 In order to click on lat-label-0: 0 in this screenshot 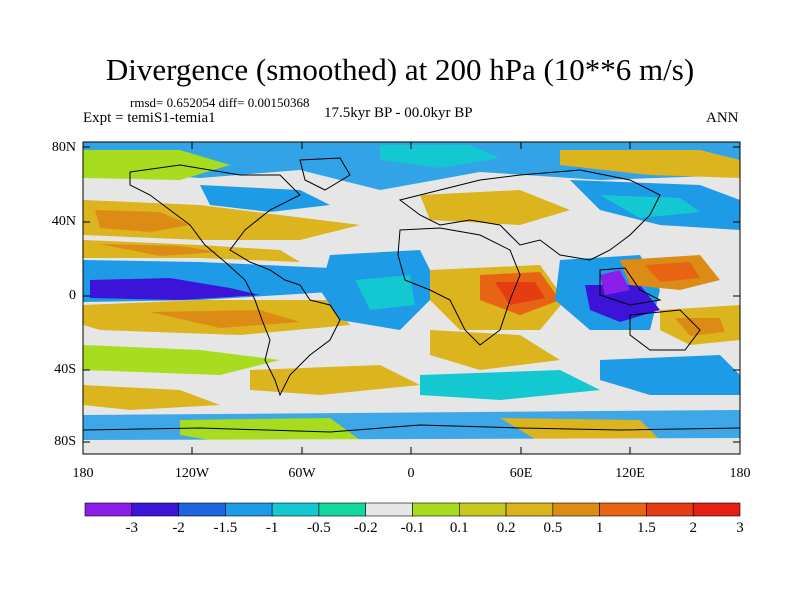, I will do `click(72, 295)`.